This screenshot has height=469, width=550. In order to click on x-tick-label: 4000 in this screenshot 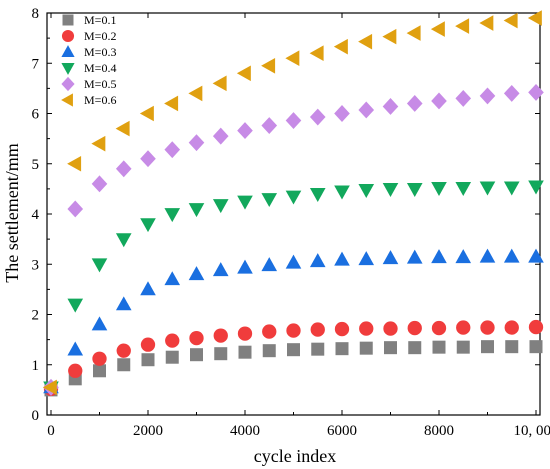, I will do `click(245, 431)`.